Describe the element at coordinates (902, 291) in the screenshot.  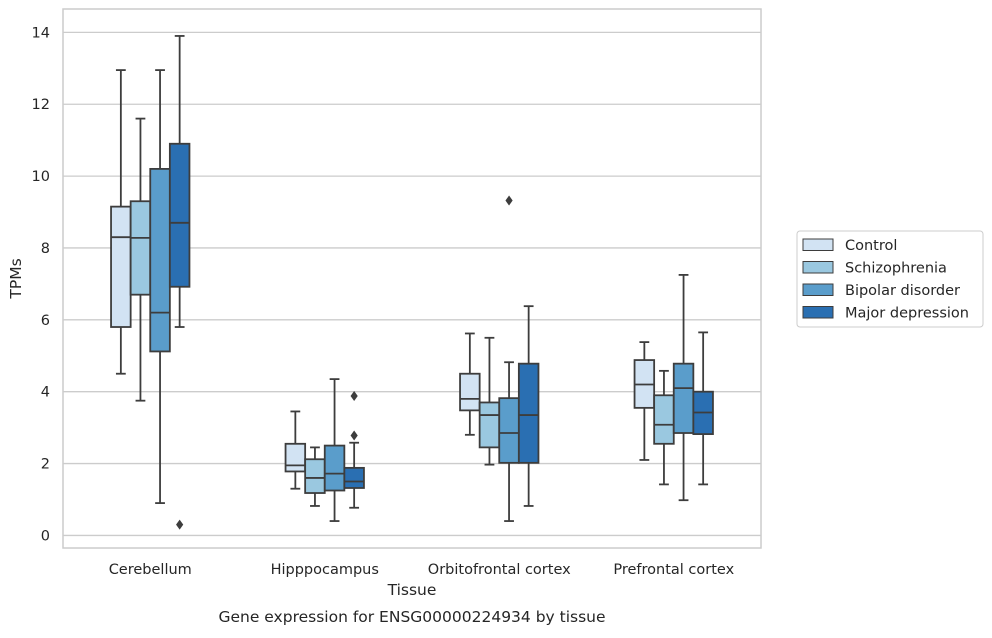
I see `legend-label: Bipolar disorder` at that location.